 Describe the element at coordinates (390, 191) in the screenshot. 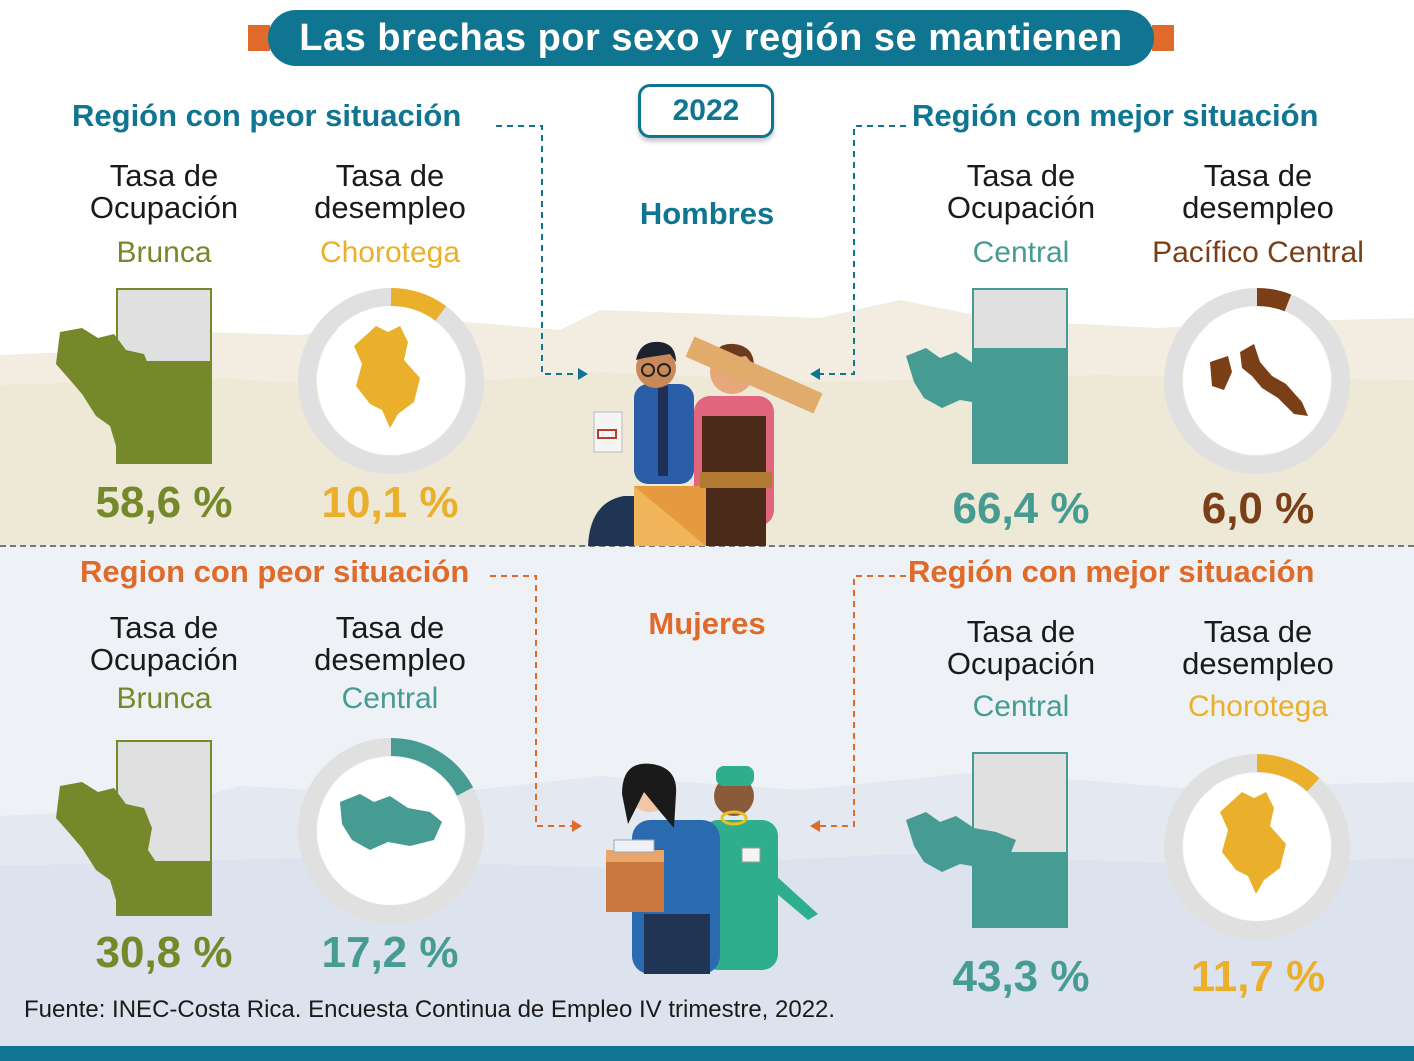

I see `men-worst-unemployment-label: Tasa de desempleo` at that location.